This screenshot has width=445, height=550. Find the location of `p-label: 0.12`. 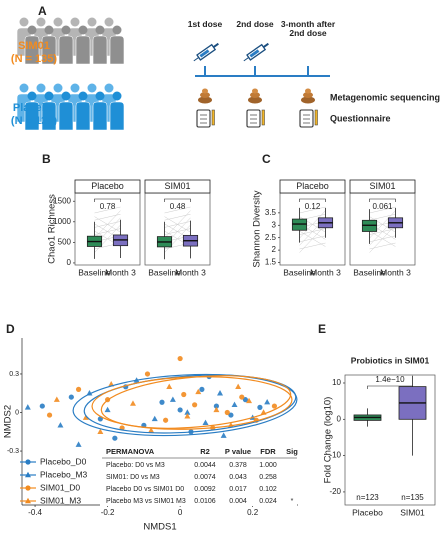

p-label: 0.12 is located at coordinates (313, 206).